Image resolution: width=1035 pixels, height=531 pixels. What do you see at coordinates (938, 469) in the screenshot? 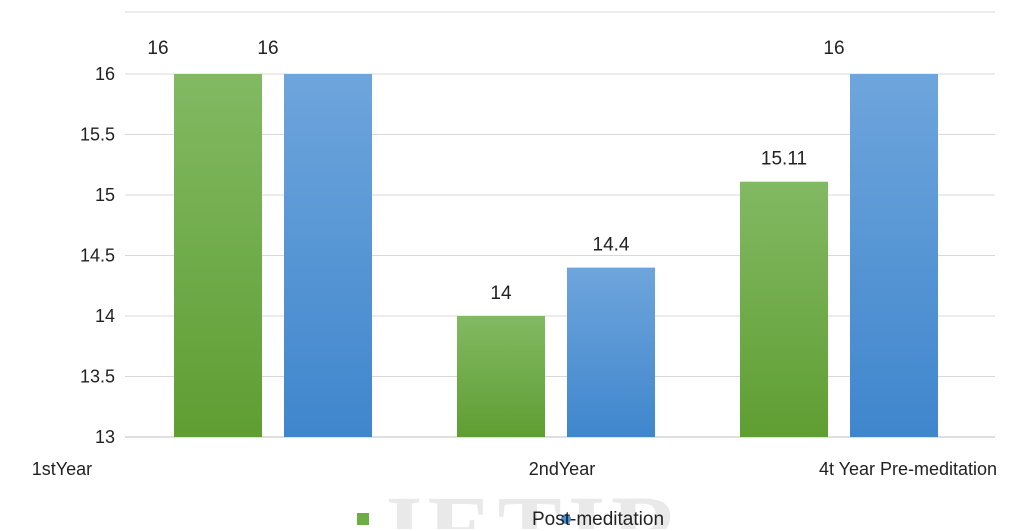
I see `legend-extra-label: Pre-meditation` at bounding box center [938, 469].